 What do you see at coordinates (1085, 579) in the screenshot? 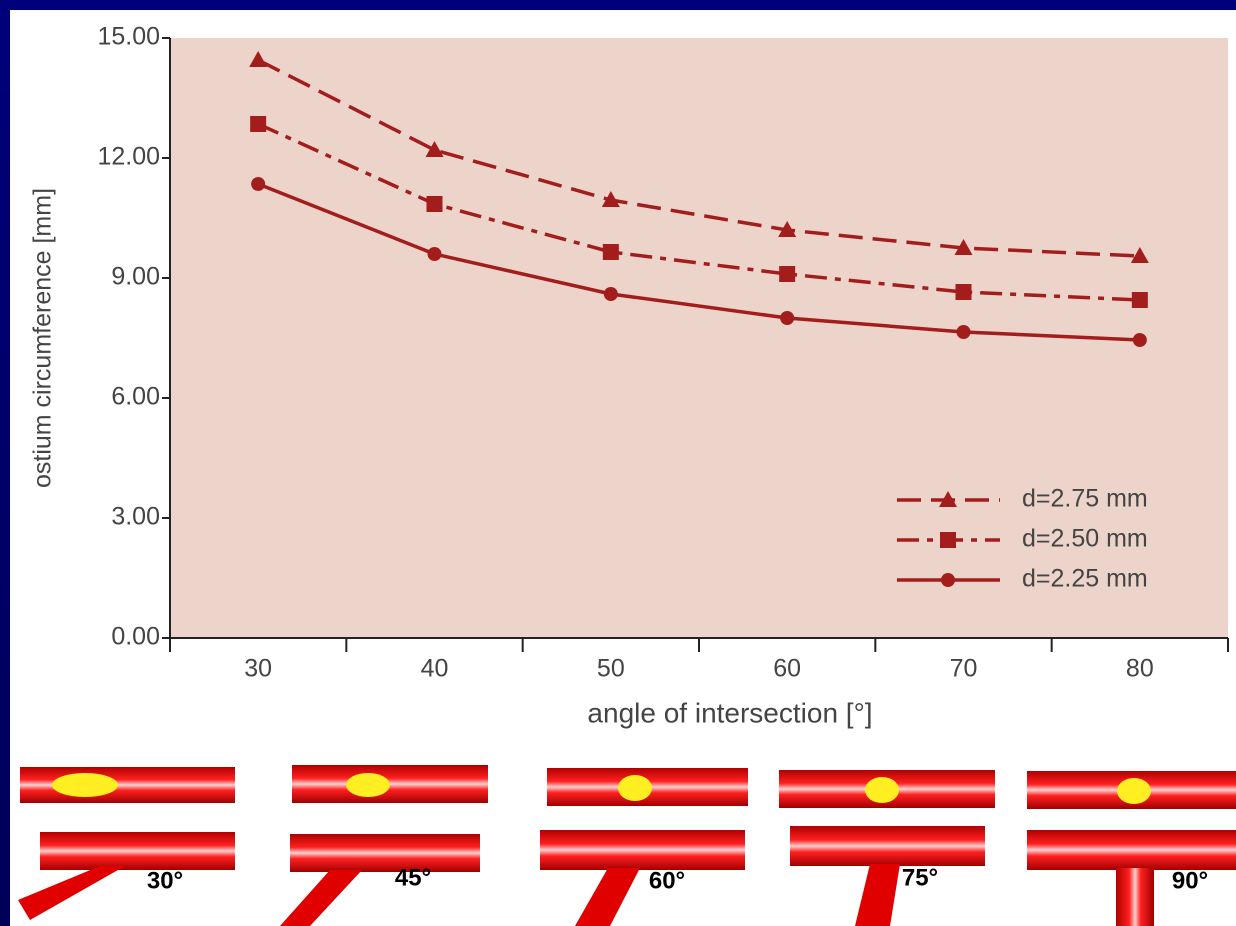
I see `legend-label: d=2.25 mm` at bounding box center [1085, 579].